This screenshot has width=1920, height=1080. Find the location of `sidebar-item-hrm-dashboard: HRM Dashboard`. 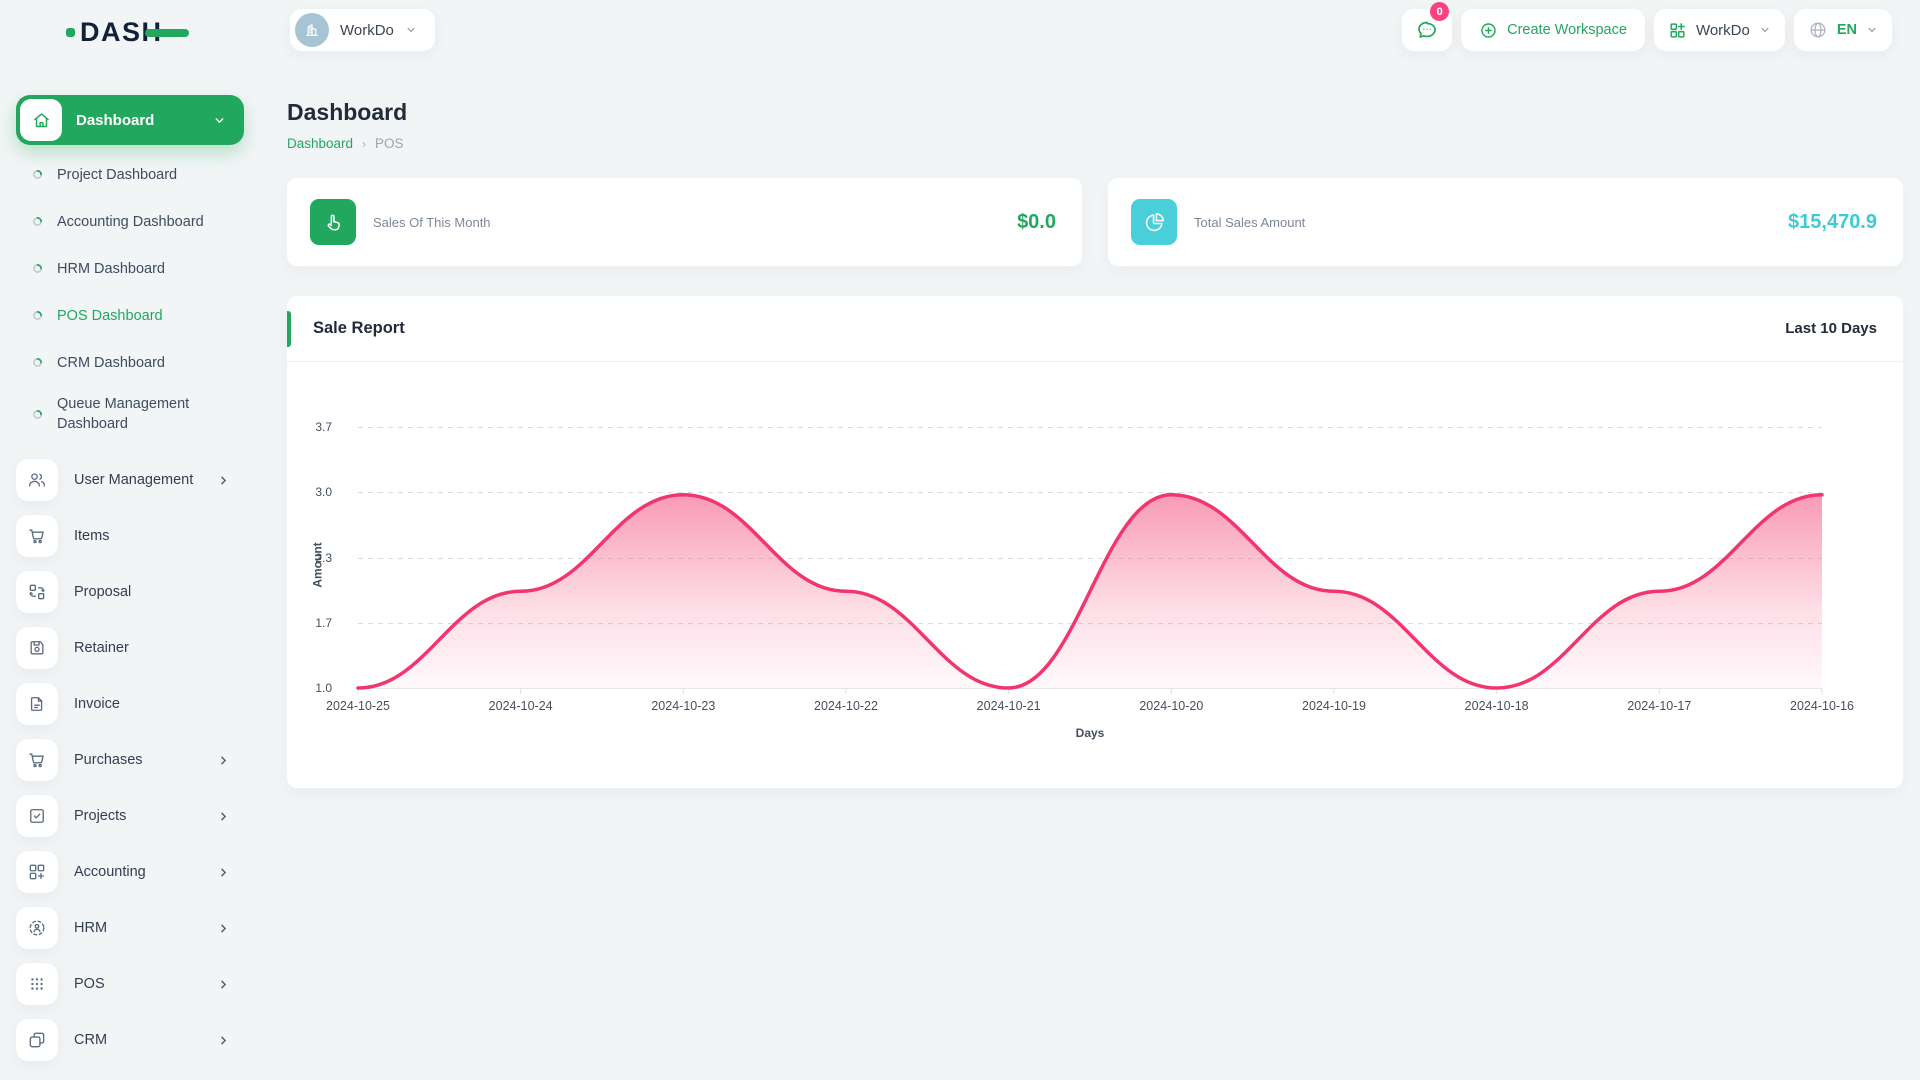

sidebar-item-hrm-dashboard: HRM Dashboard is located at coordinates (138, 268).